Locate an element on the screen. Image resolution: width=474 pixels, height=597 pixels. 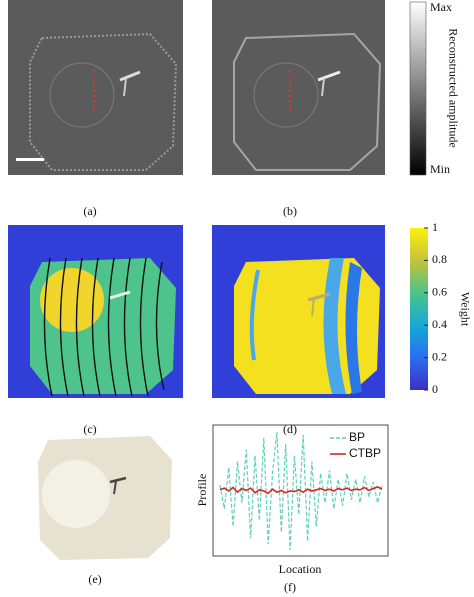
colorbar-tick-label: 0.6 is located at coordinates (439, 292).